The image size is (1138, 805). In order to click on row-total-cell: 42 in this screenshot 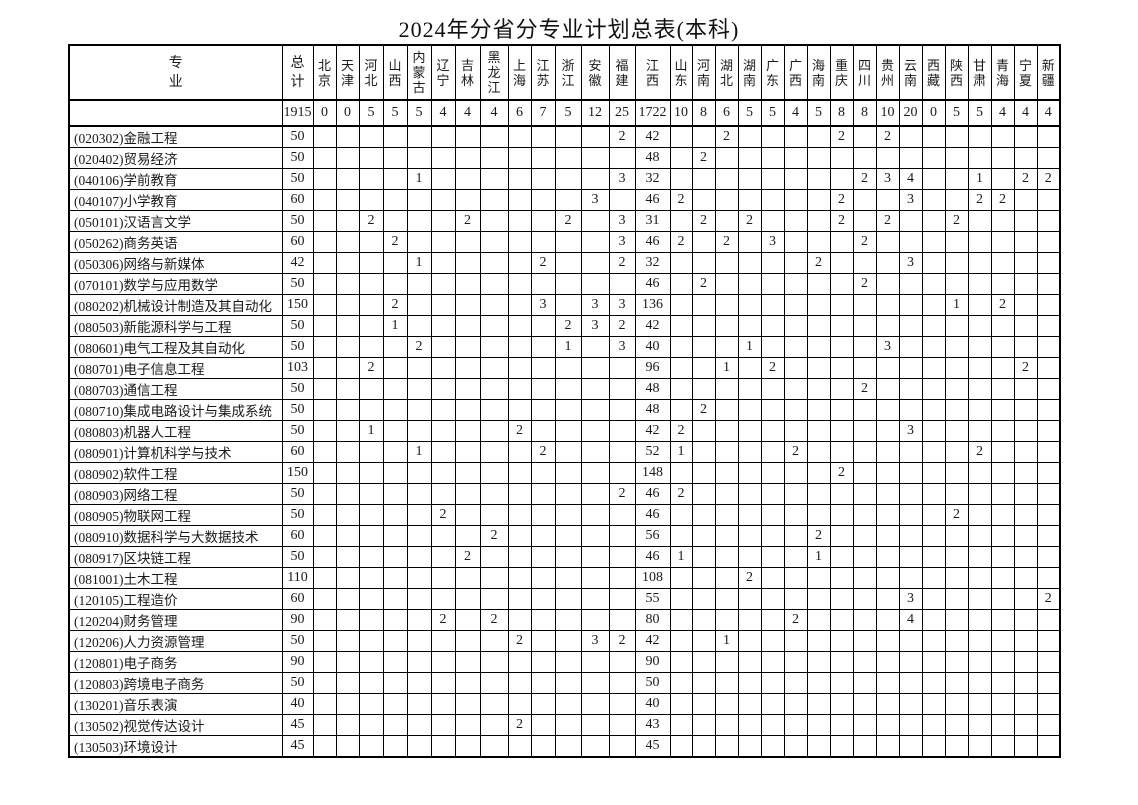, I will do `click(297, 263)`.